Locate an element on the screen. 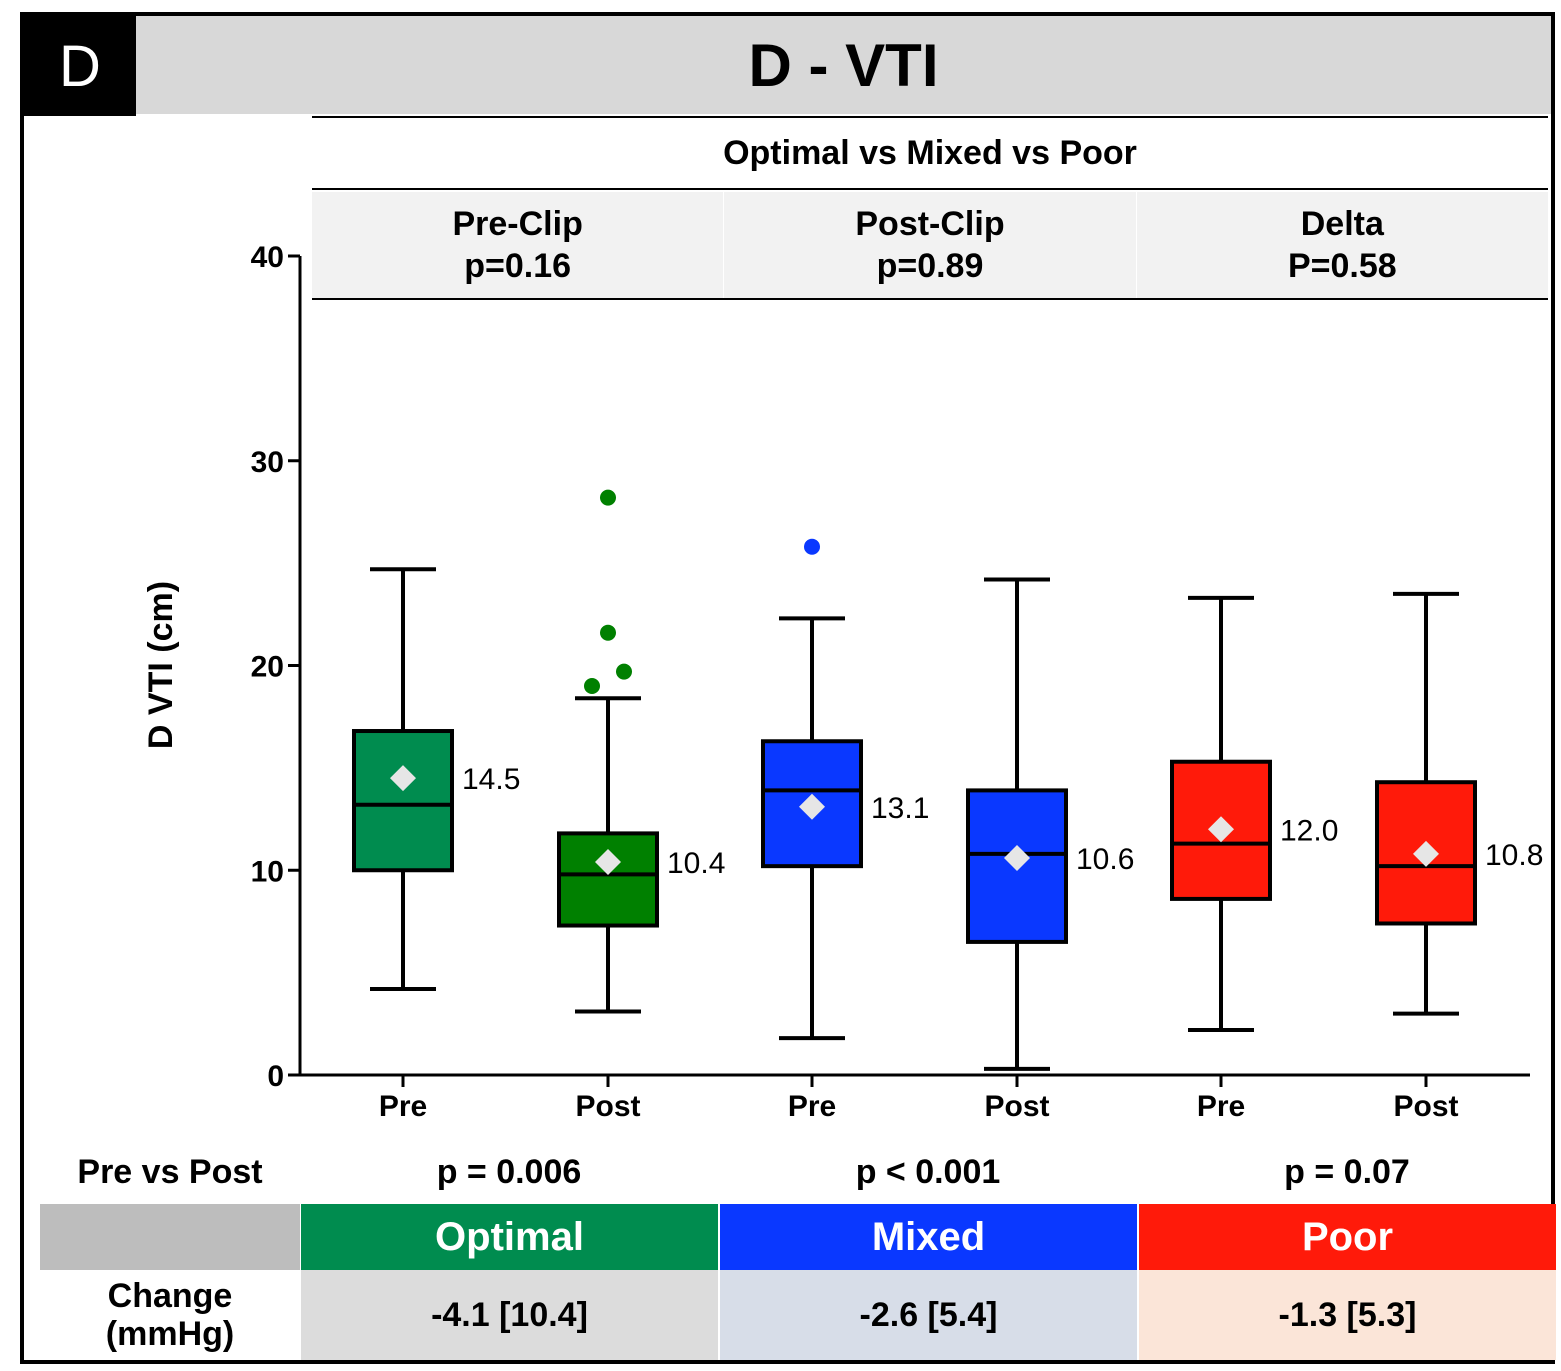 The width and height of the screenshot is (1561, 1371). table-cell-mixed: -2.6 [5.4] is located at coordinates (928, 1315).